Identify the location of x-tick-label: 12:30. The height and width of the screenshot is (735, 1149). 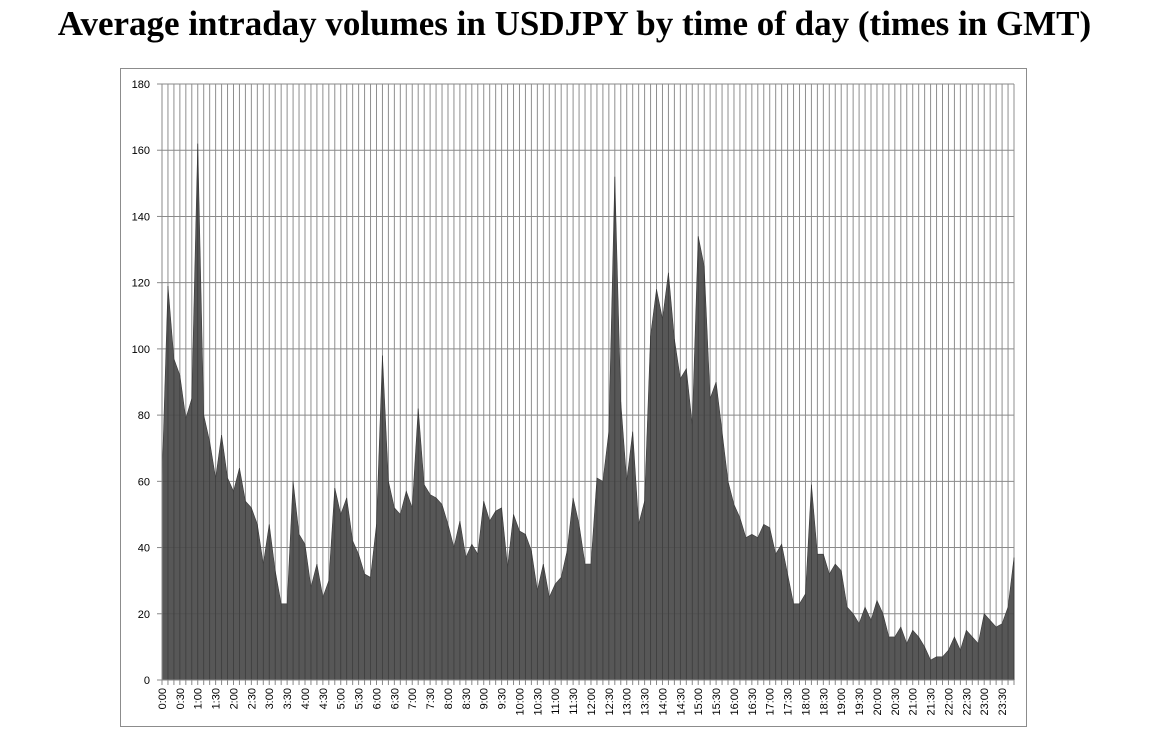
(610, 702).